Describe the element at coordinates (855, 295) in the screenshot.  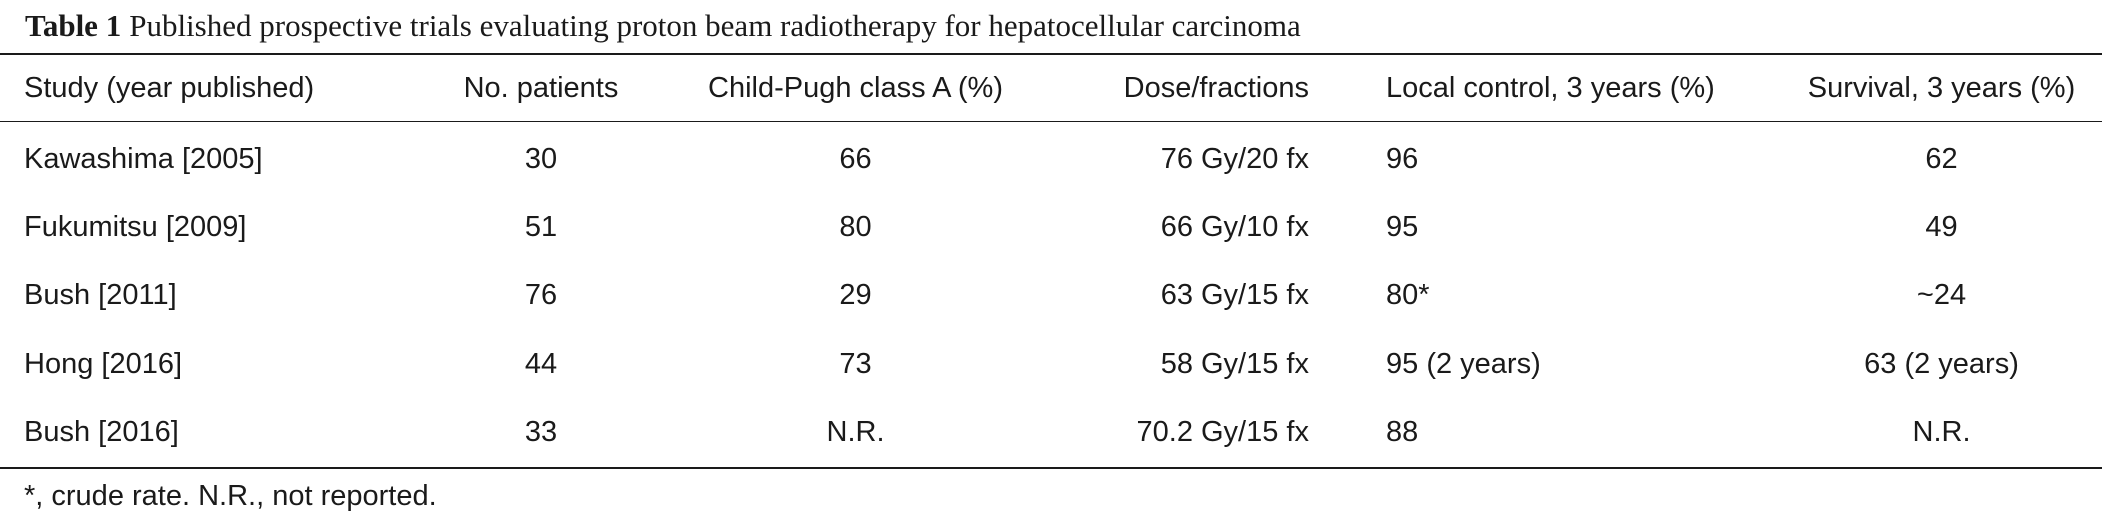
I see `cell-child-pugh: 29` at that location.